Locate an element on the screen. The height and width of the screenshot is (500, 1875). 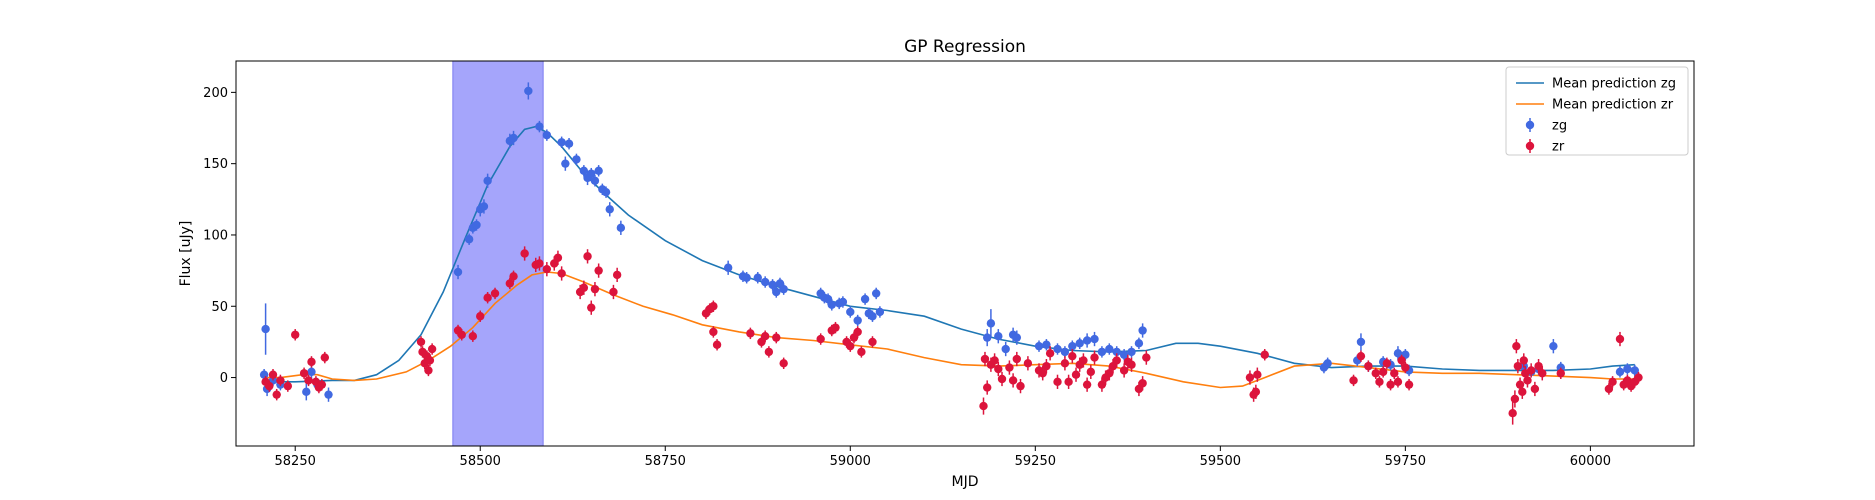
y-tick-label: 200 is located at coordinates (215, 93).